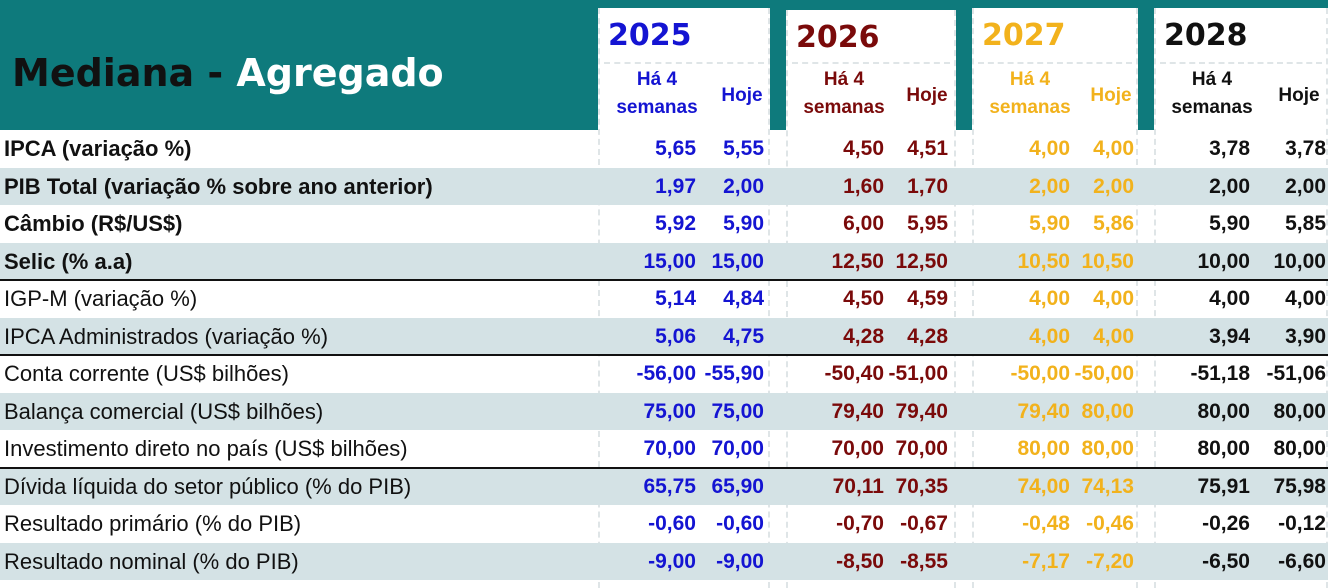  What do you see at coordinates (675, 336) in the screenshot?
I see `value-ha-4-semanas: 5,06` at bounding box center [675, 336].